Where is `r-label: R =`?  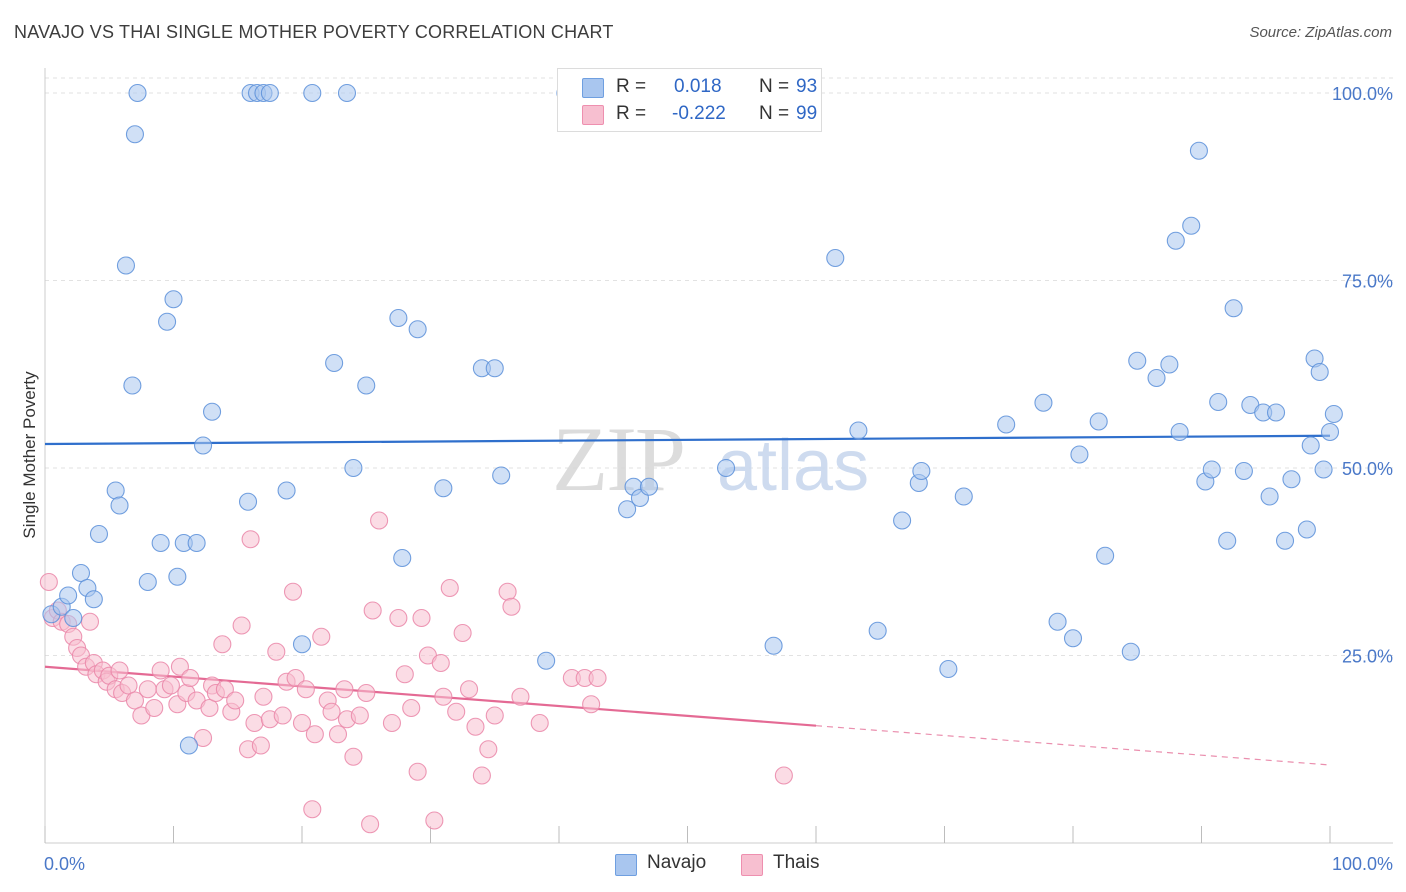 r-label: R = is located at coordinates (631, 113).